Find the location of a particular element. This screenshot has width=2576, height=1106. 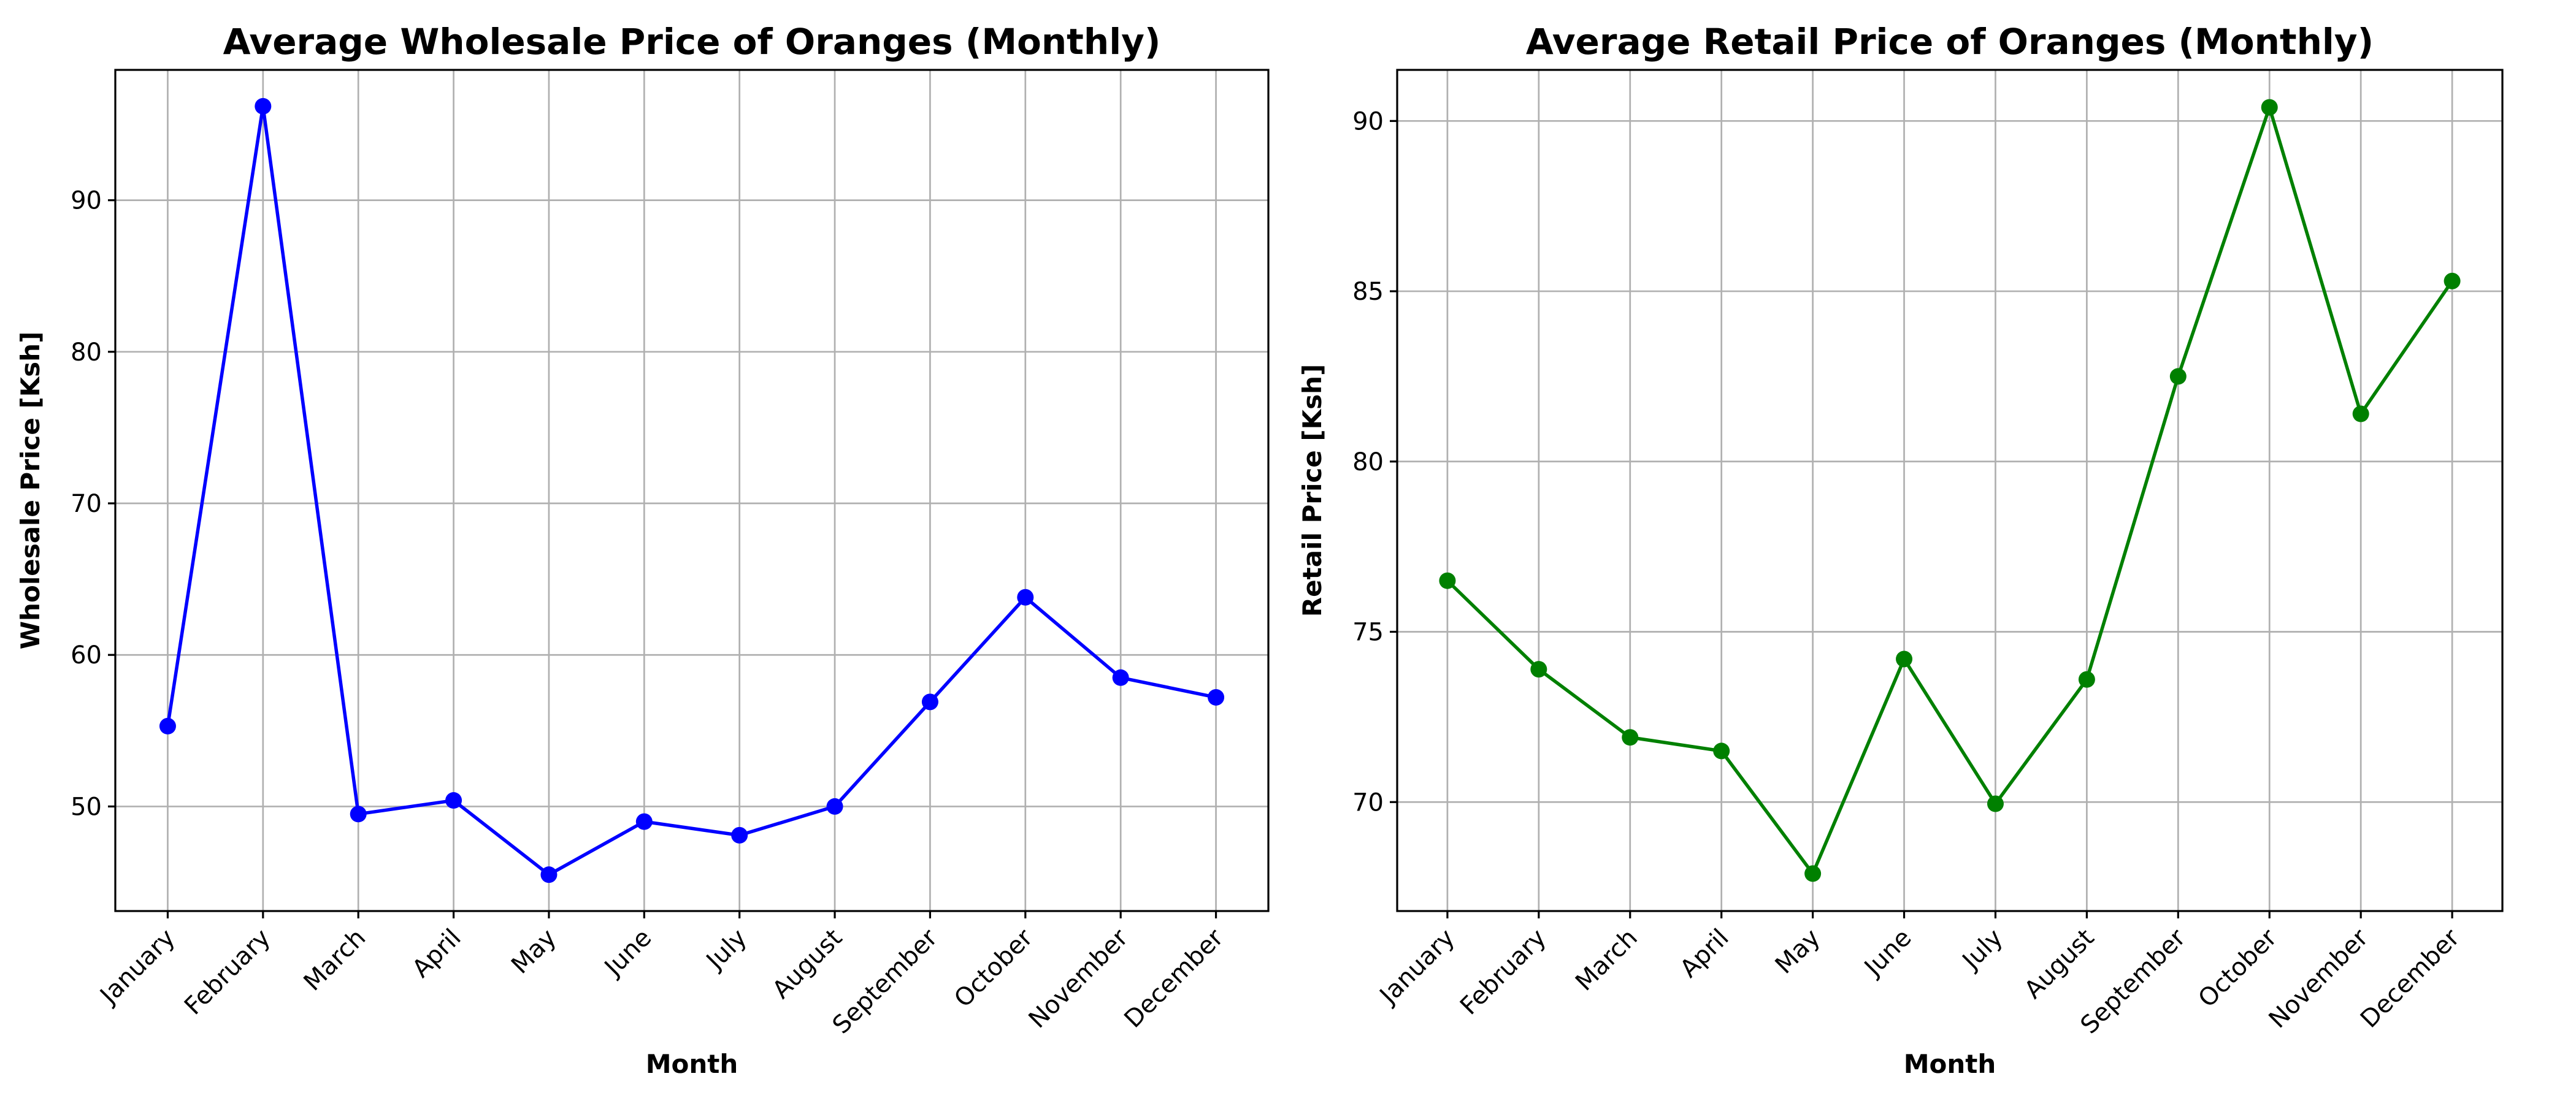

y-tick-label: 85 is located at coordinates (1368, 292).